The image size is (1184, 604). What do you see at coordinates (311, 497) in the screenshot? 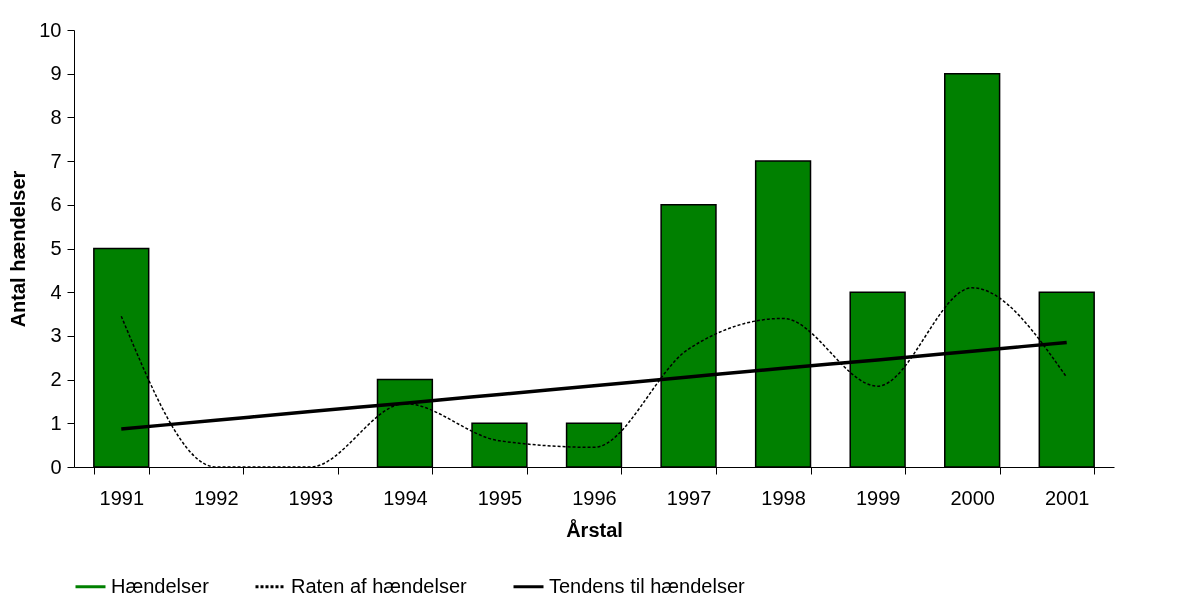
I see `x-tick-label: 1993` at bounding box center [311, 497].